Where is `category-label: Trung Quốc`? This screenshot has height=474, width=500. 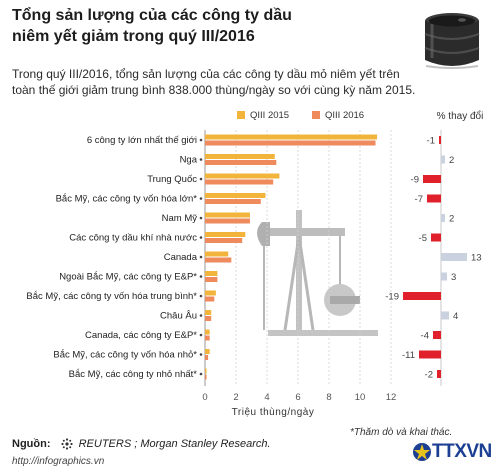
category-label: Trung Quốc is located at coordinates (172, 179).